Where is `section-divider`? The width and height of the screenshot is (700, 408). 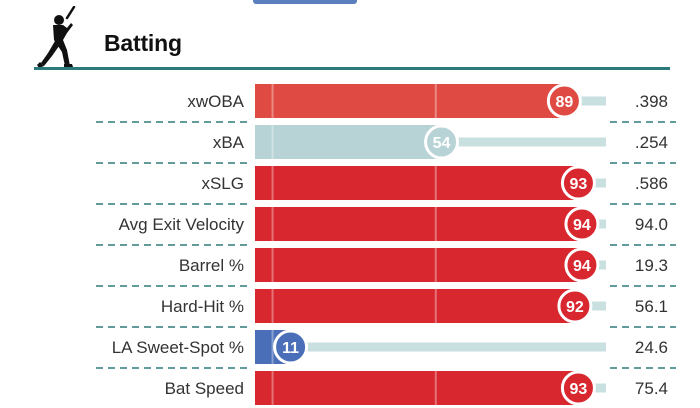
section-divider is located at coordinates (352, 68).